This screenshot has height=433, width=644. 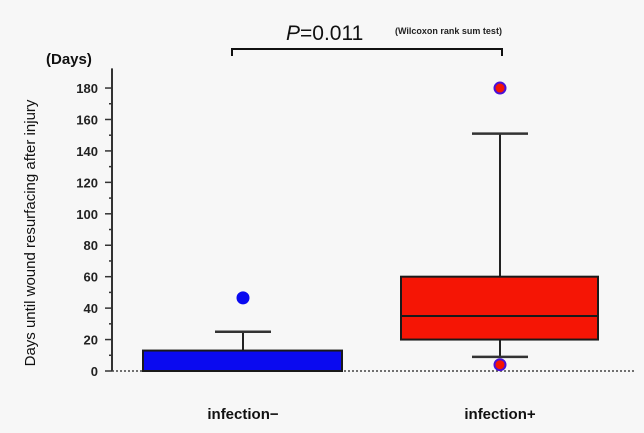 I want to click on category-label-infection-minus: infection−, so click(x=242, y=414).